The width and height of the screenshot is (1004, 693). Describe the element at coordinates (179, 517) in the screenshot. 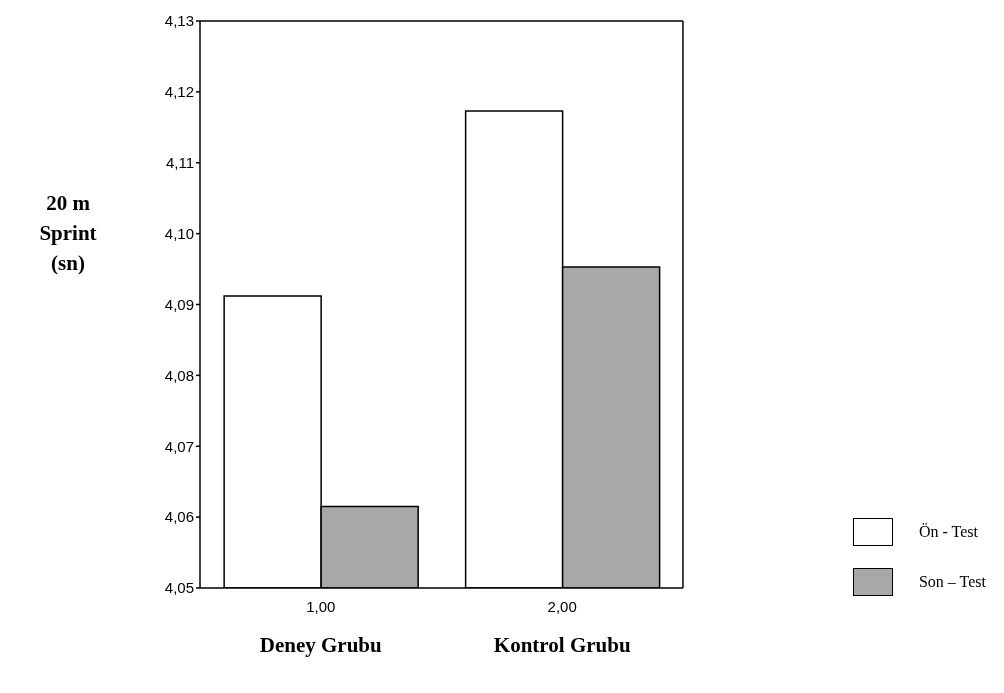

I see `y-tick-label: 4,06` at that location.